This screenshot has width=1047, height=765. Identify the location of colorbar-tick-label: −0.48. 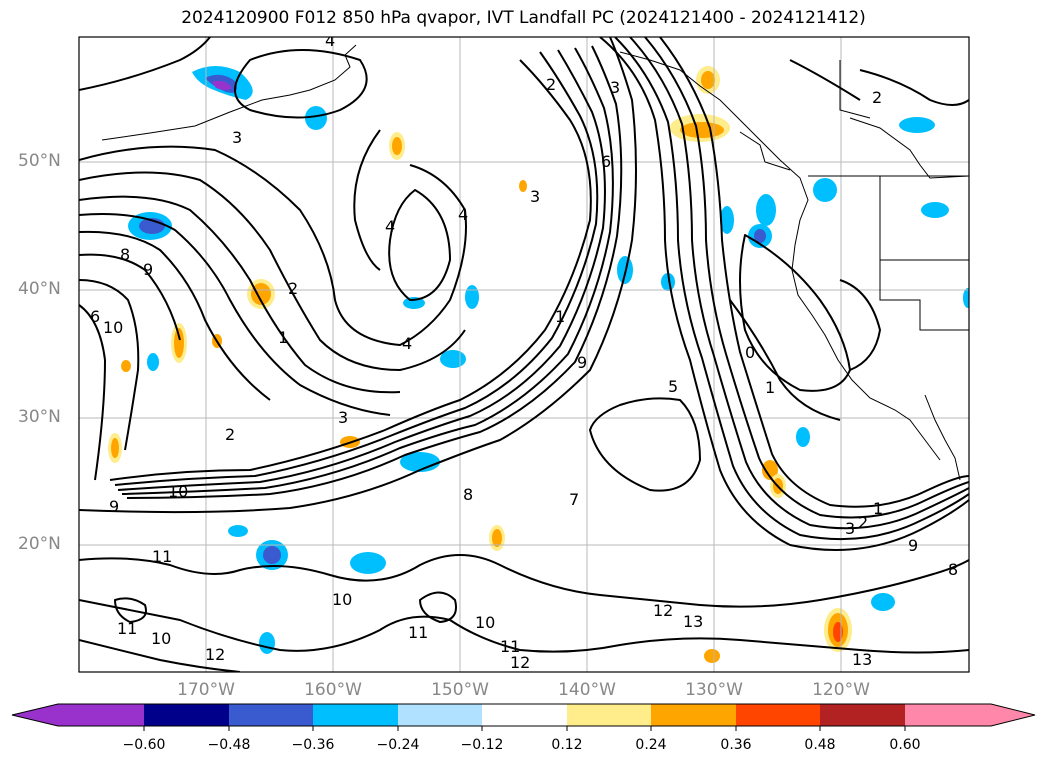
(229, 745).